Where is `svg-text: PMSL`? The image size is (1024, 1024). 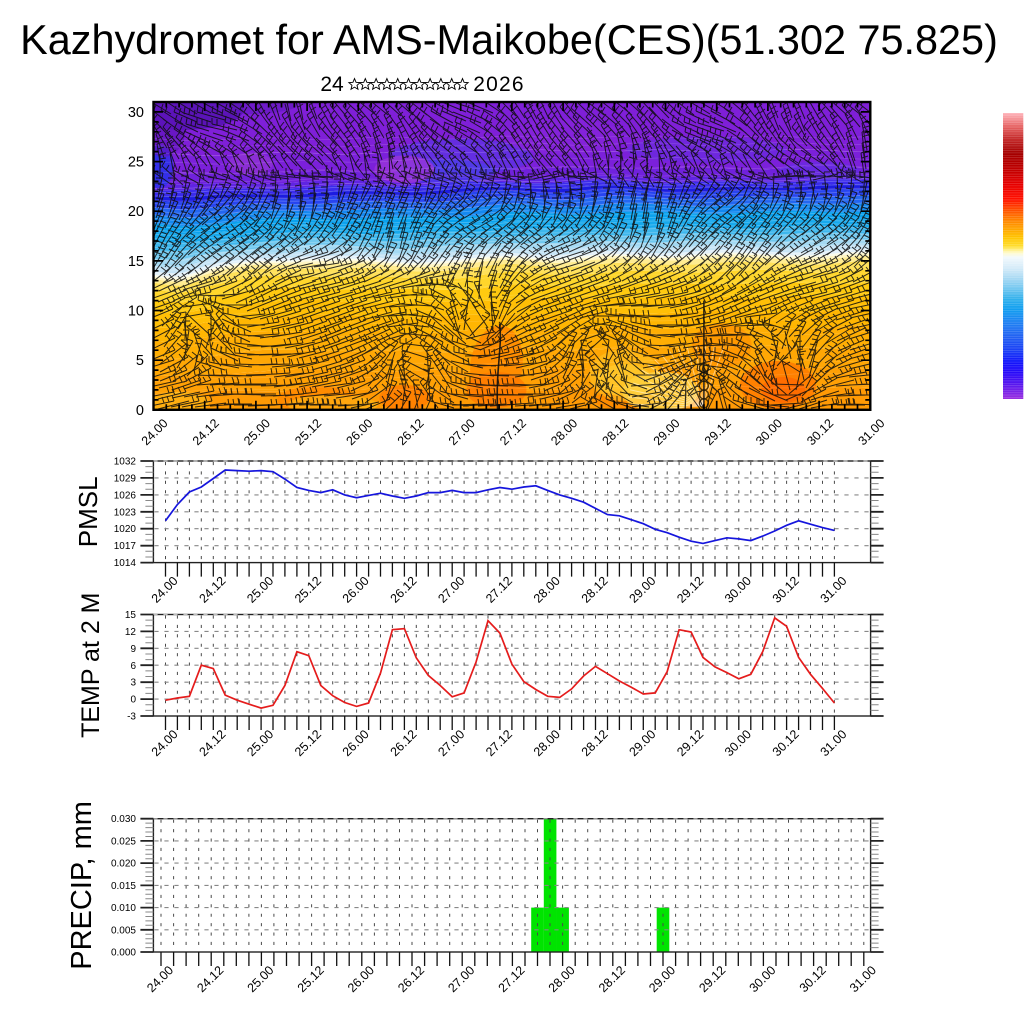
svg-text: PMSL is located at coordinates (88, 511).